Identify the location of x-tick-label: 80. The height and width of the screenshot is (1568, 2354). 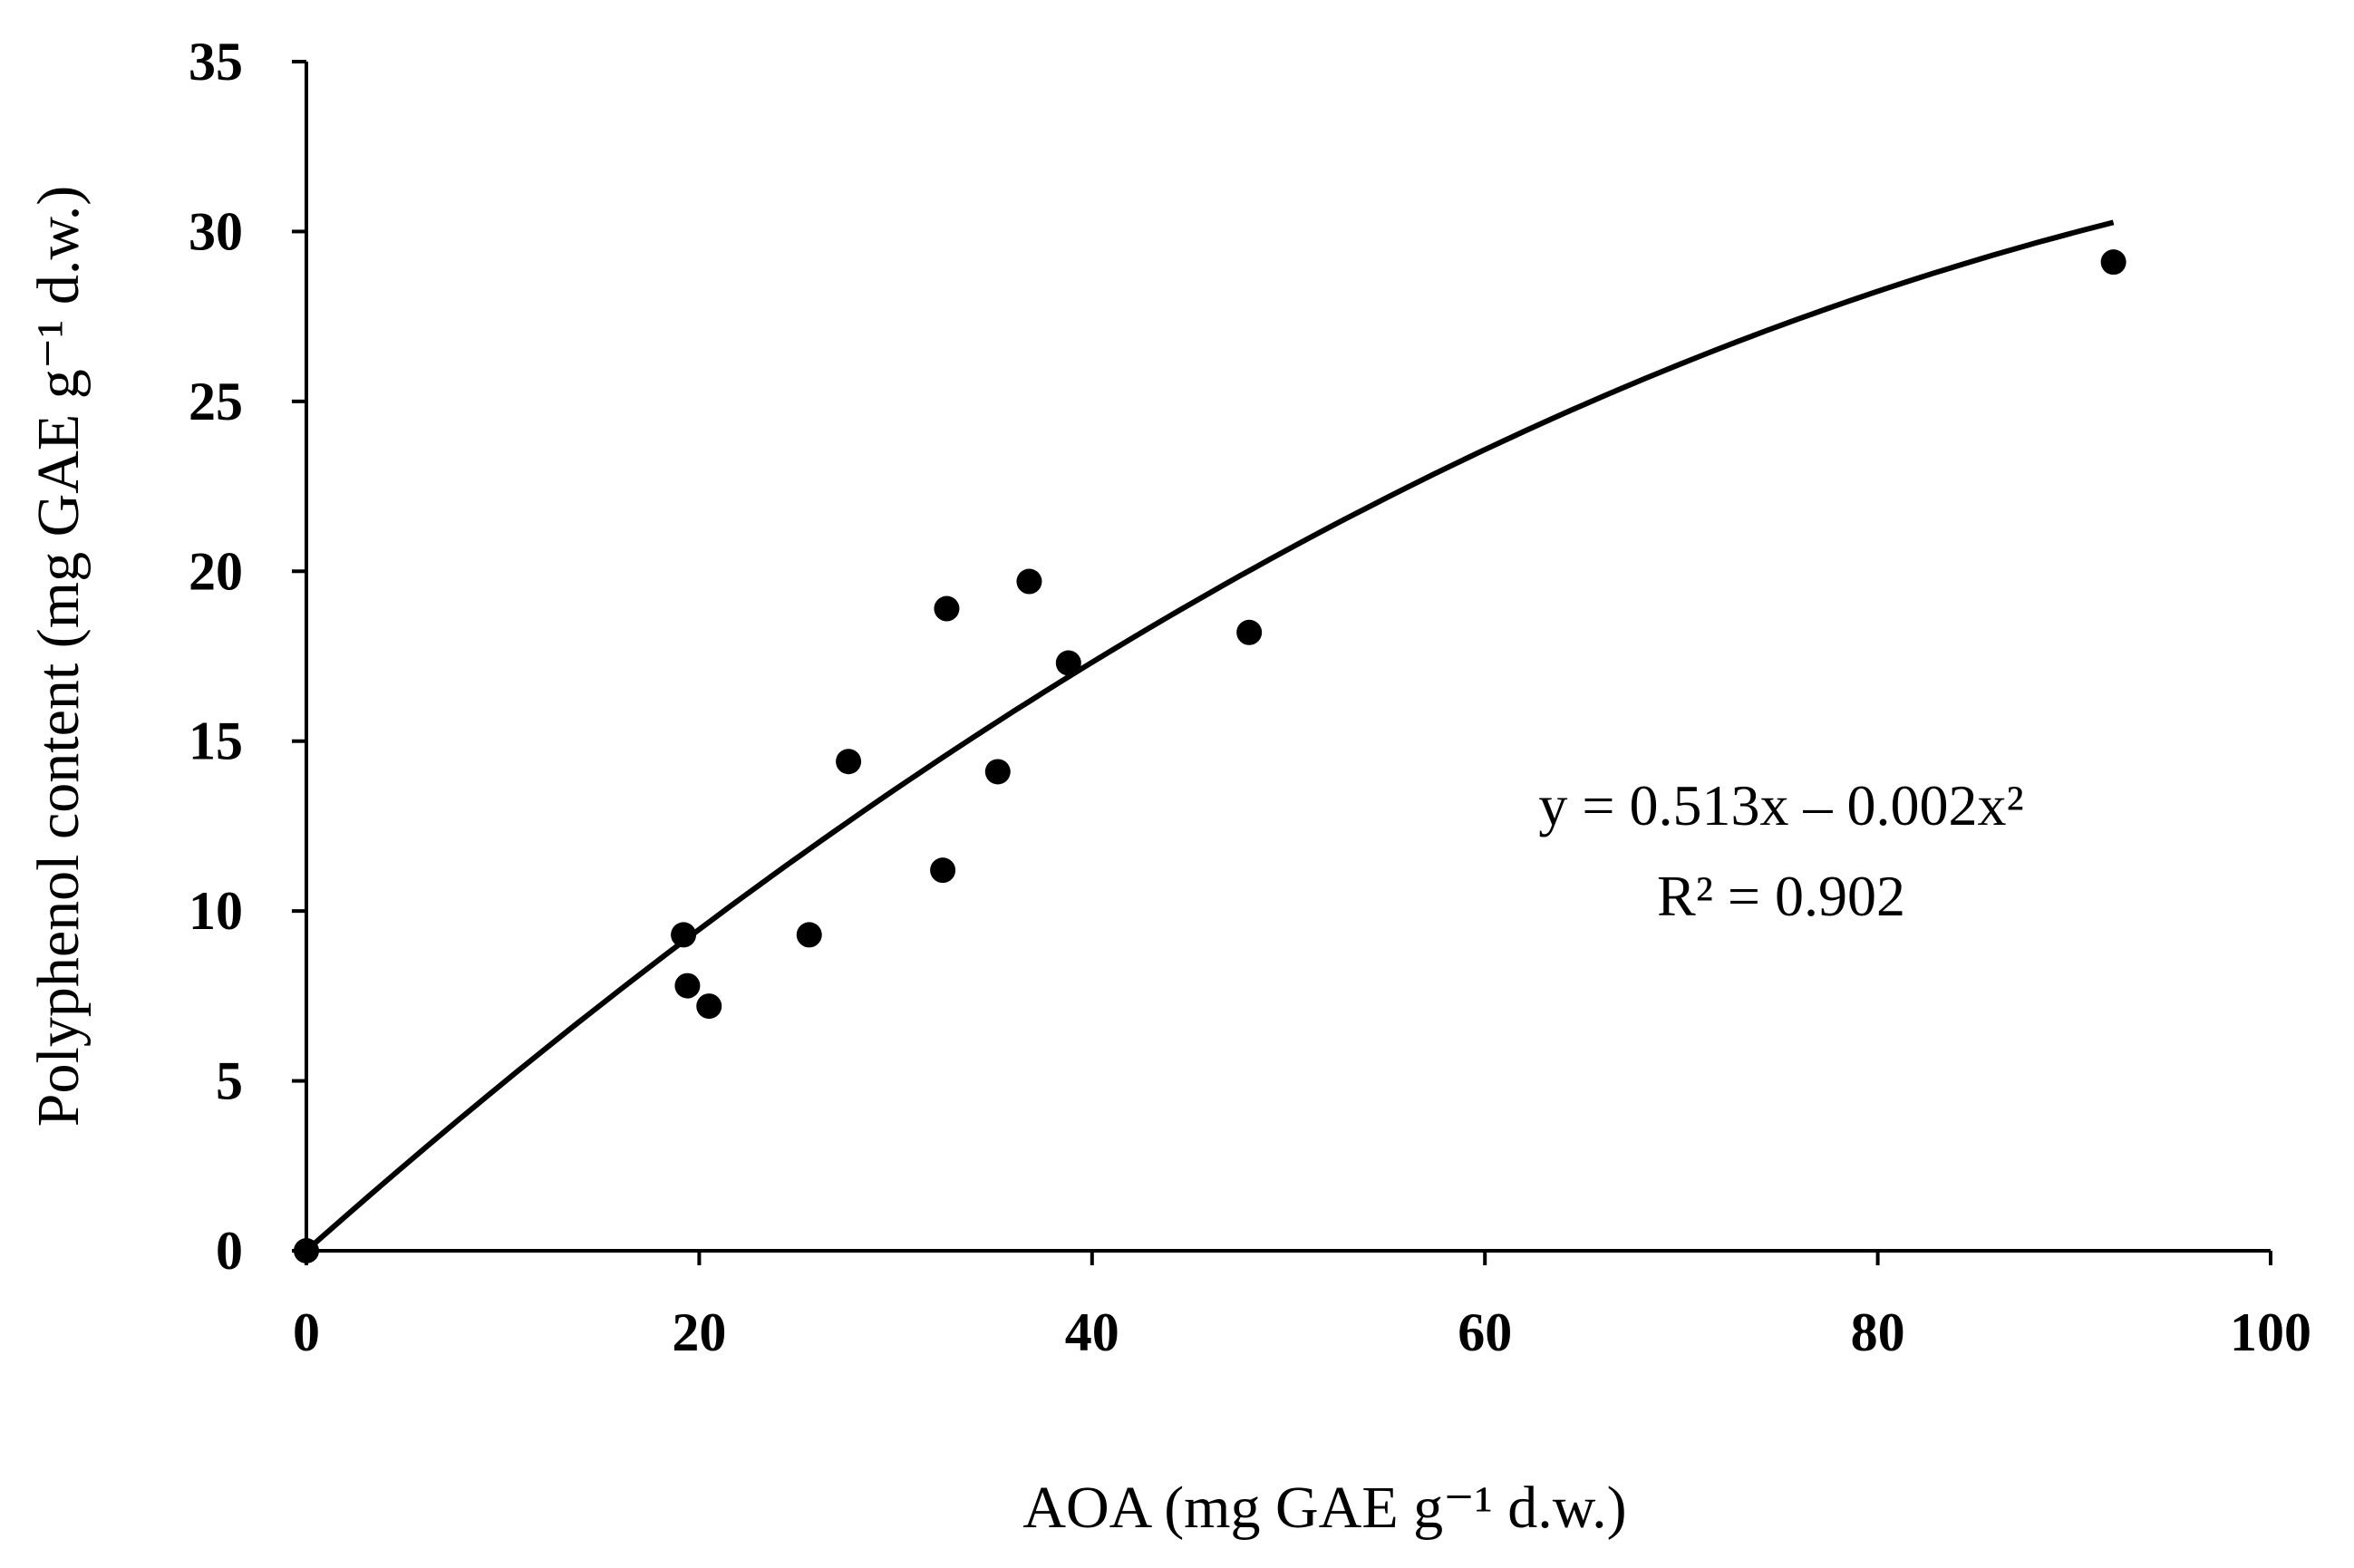
(1878, 1332).